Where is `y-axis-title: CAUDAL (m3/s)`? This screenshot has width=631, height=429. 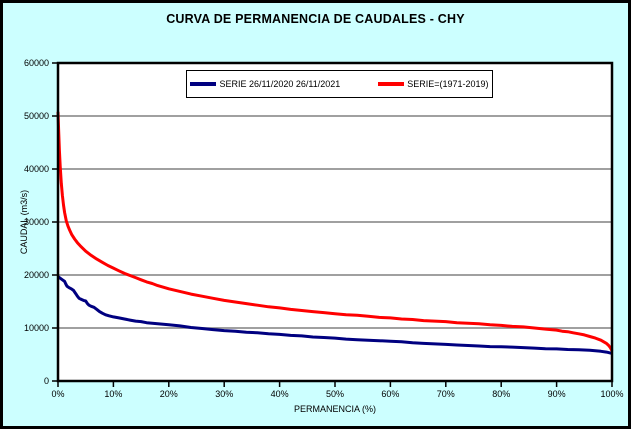 y-axis-title: CAUDAL (m3/s) is located at coordinates (24, 222).